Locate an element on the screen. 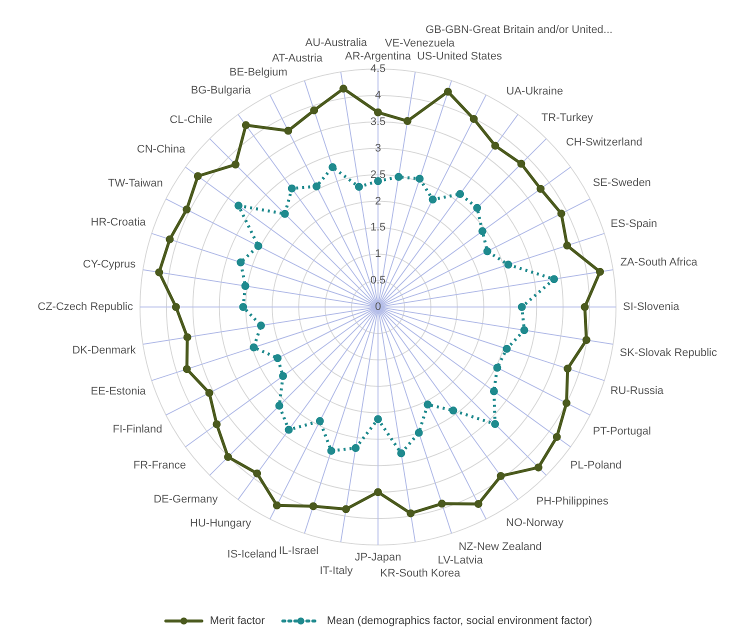 This screenshot has height=635, width=756. spoke-label: PT-Portugal is located at coordinates (621, 431).